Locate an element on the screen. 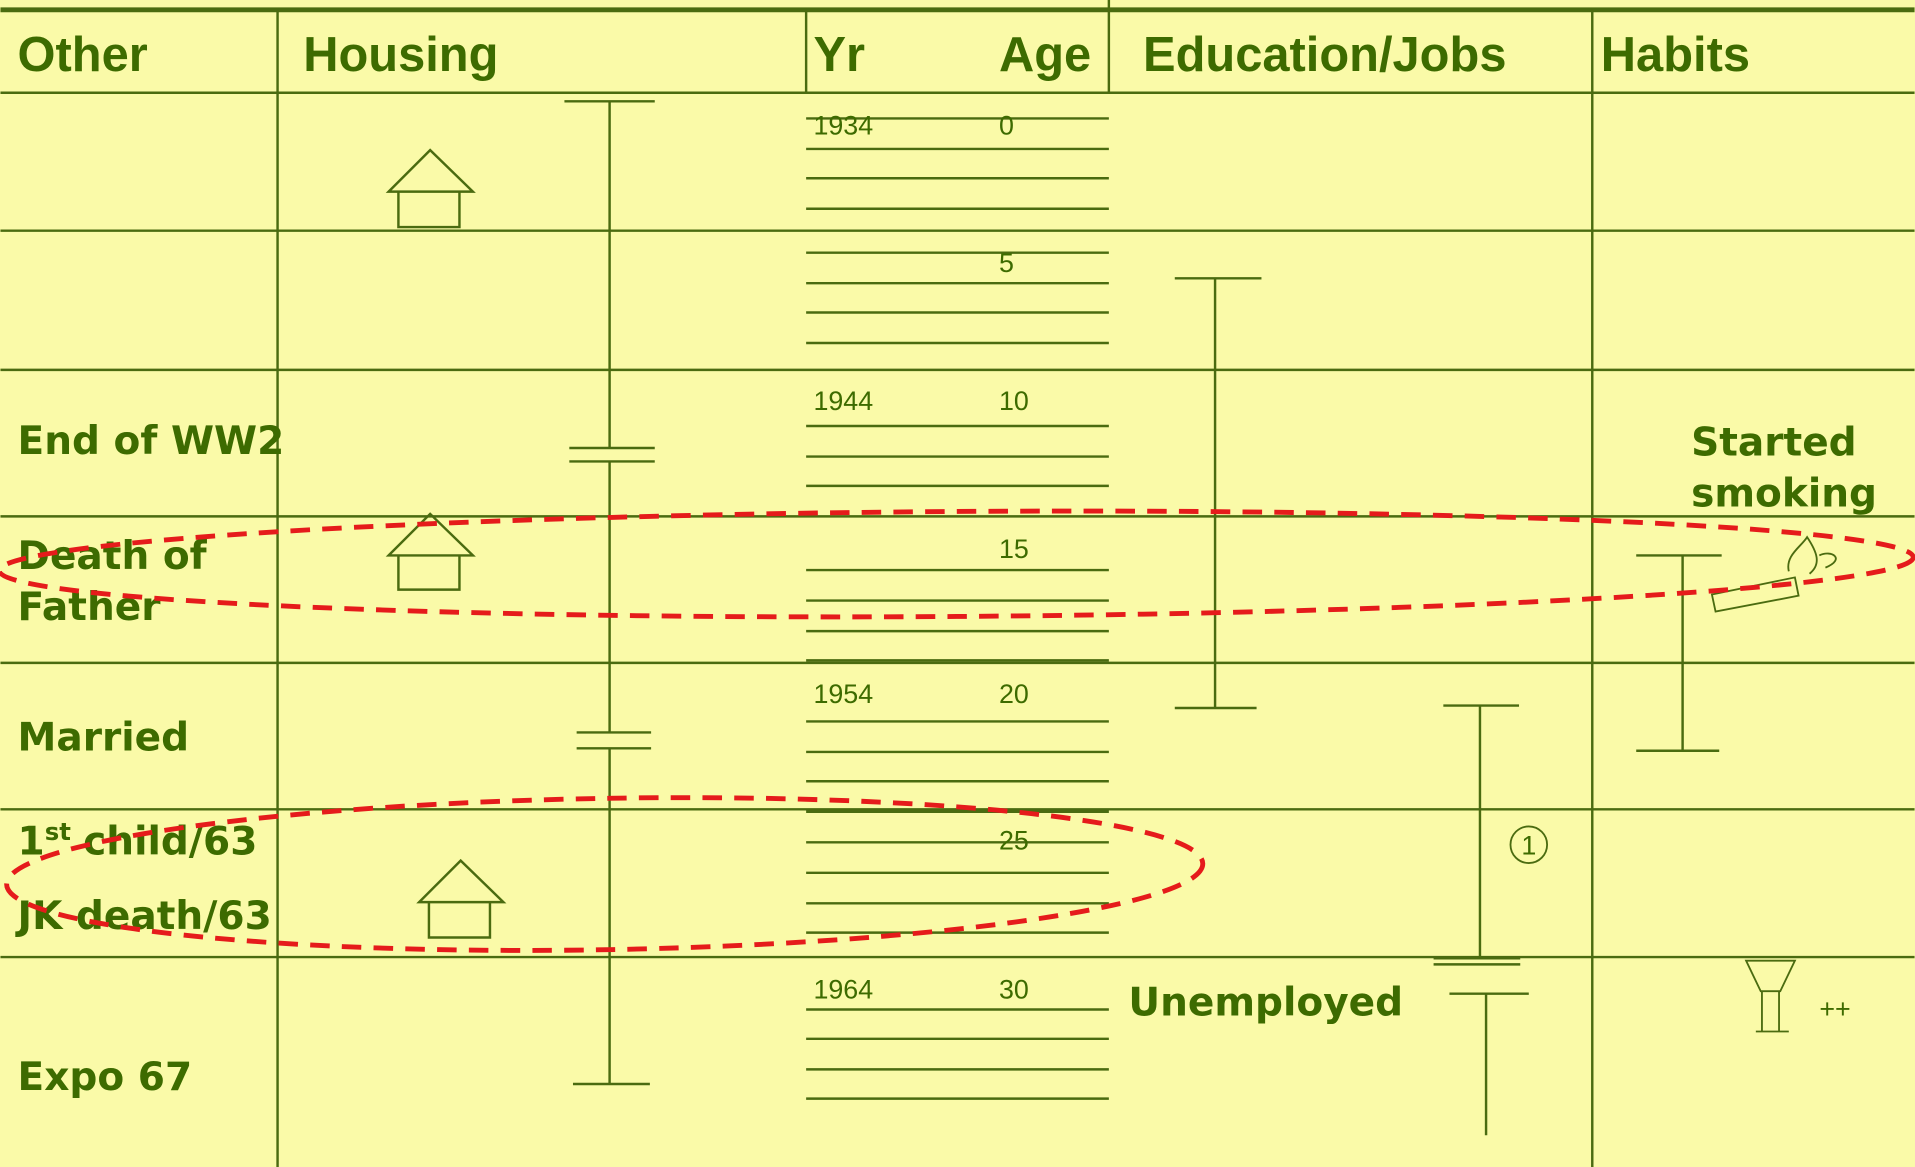  age-label: 10 is located at coordinates (1014, 401).